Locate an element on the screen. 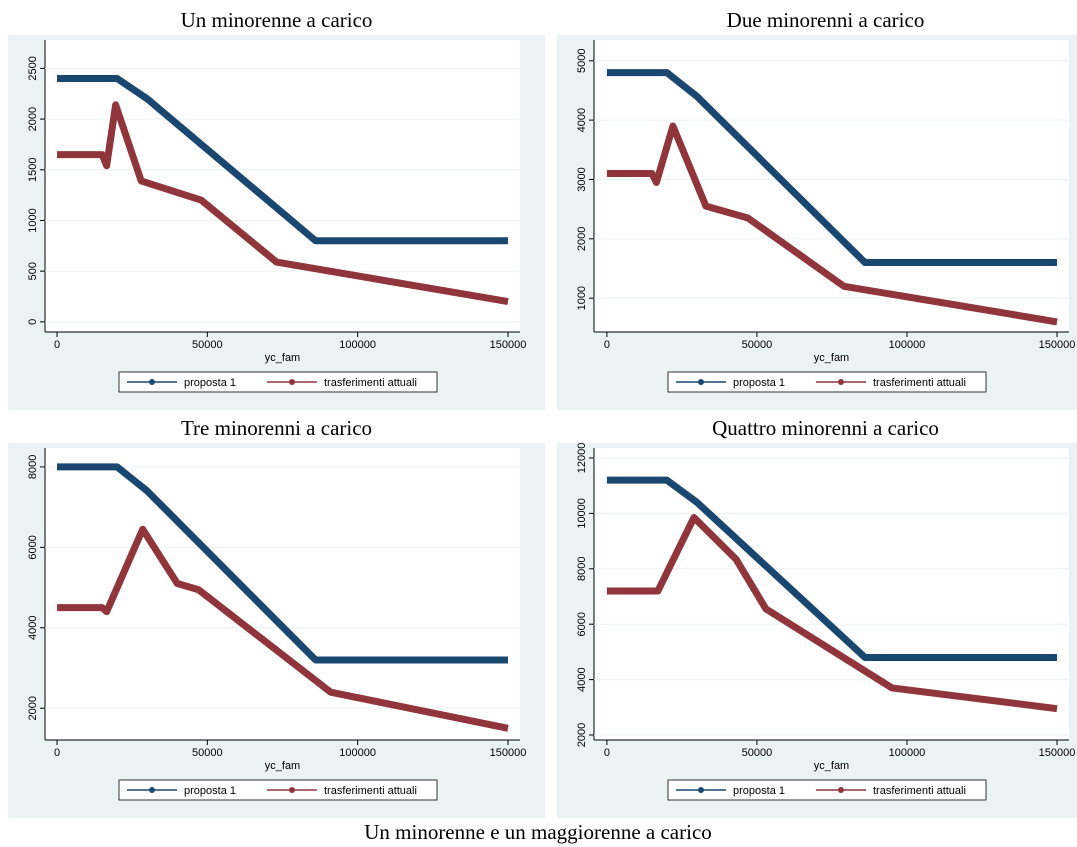 This screenshot has width=1077, height=847. y-tick-label: 0 is located at coordinates (33, 322).